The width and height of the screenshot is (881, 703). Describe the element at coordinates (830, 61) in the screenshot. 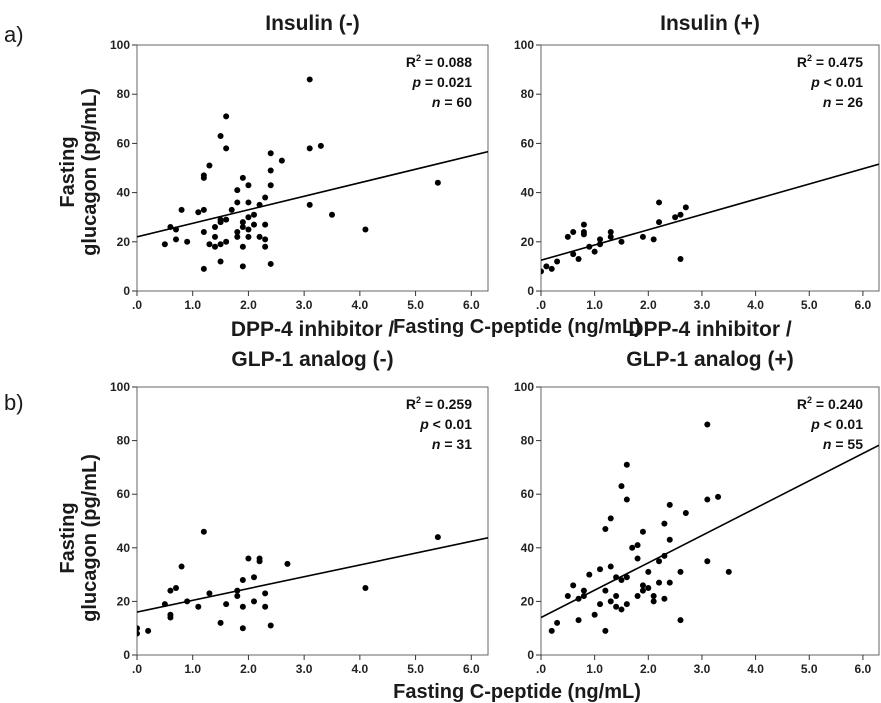

I see `r-squared-stat: R2 = 0.475` at that location.